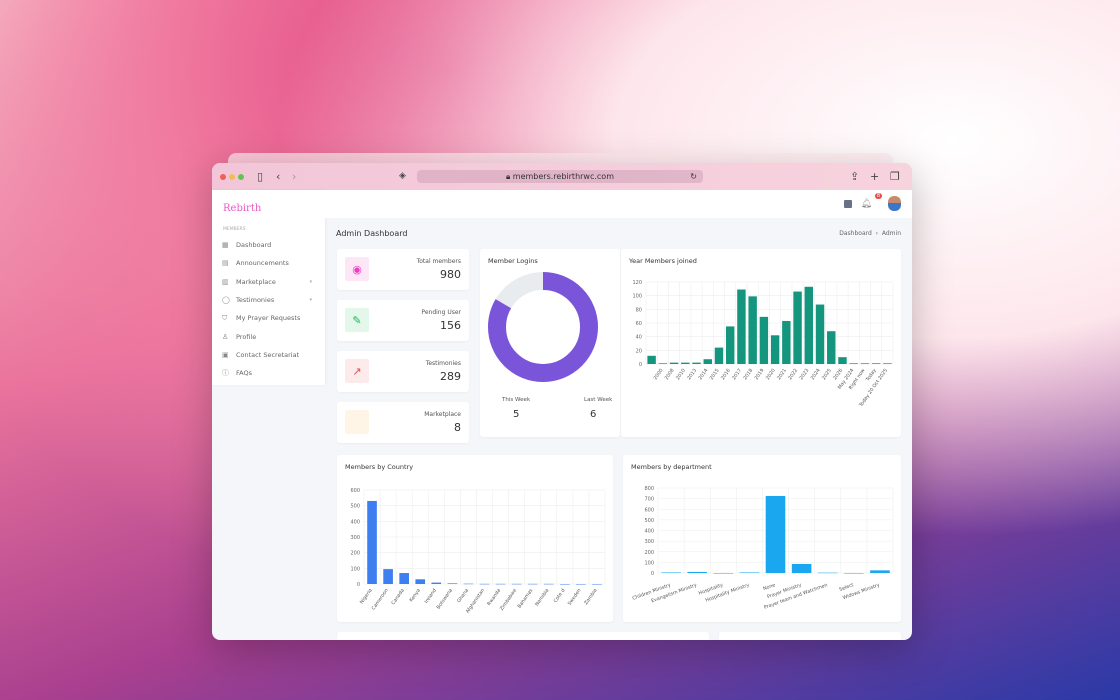  What do you see at coordinates (272, 373) in the screenshot?
I see `sidebar-item-faqs: ⓘ FAQs` at bounding box center [272, 373].